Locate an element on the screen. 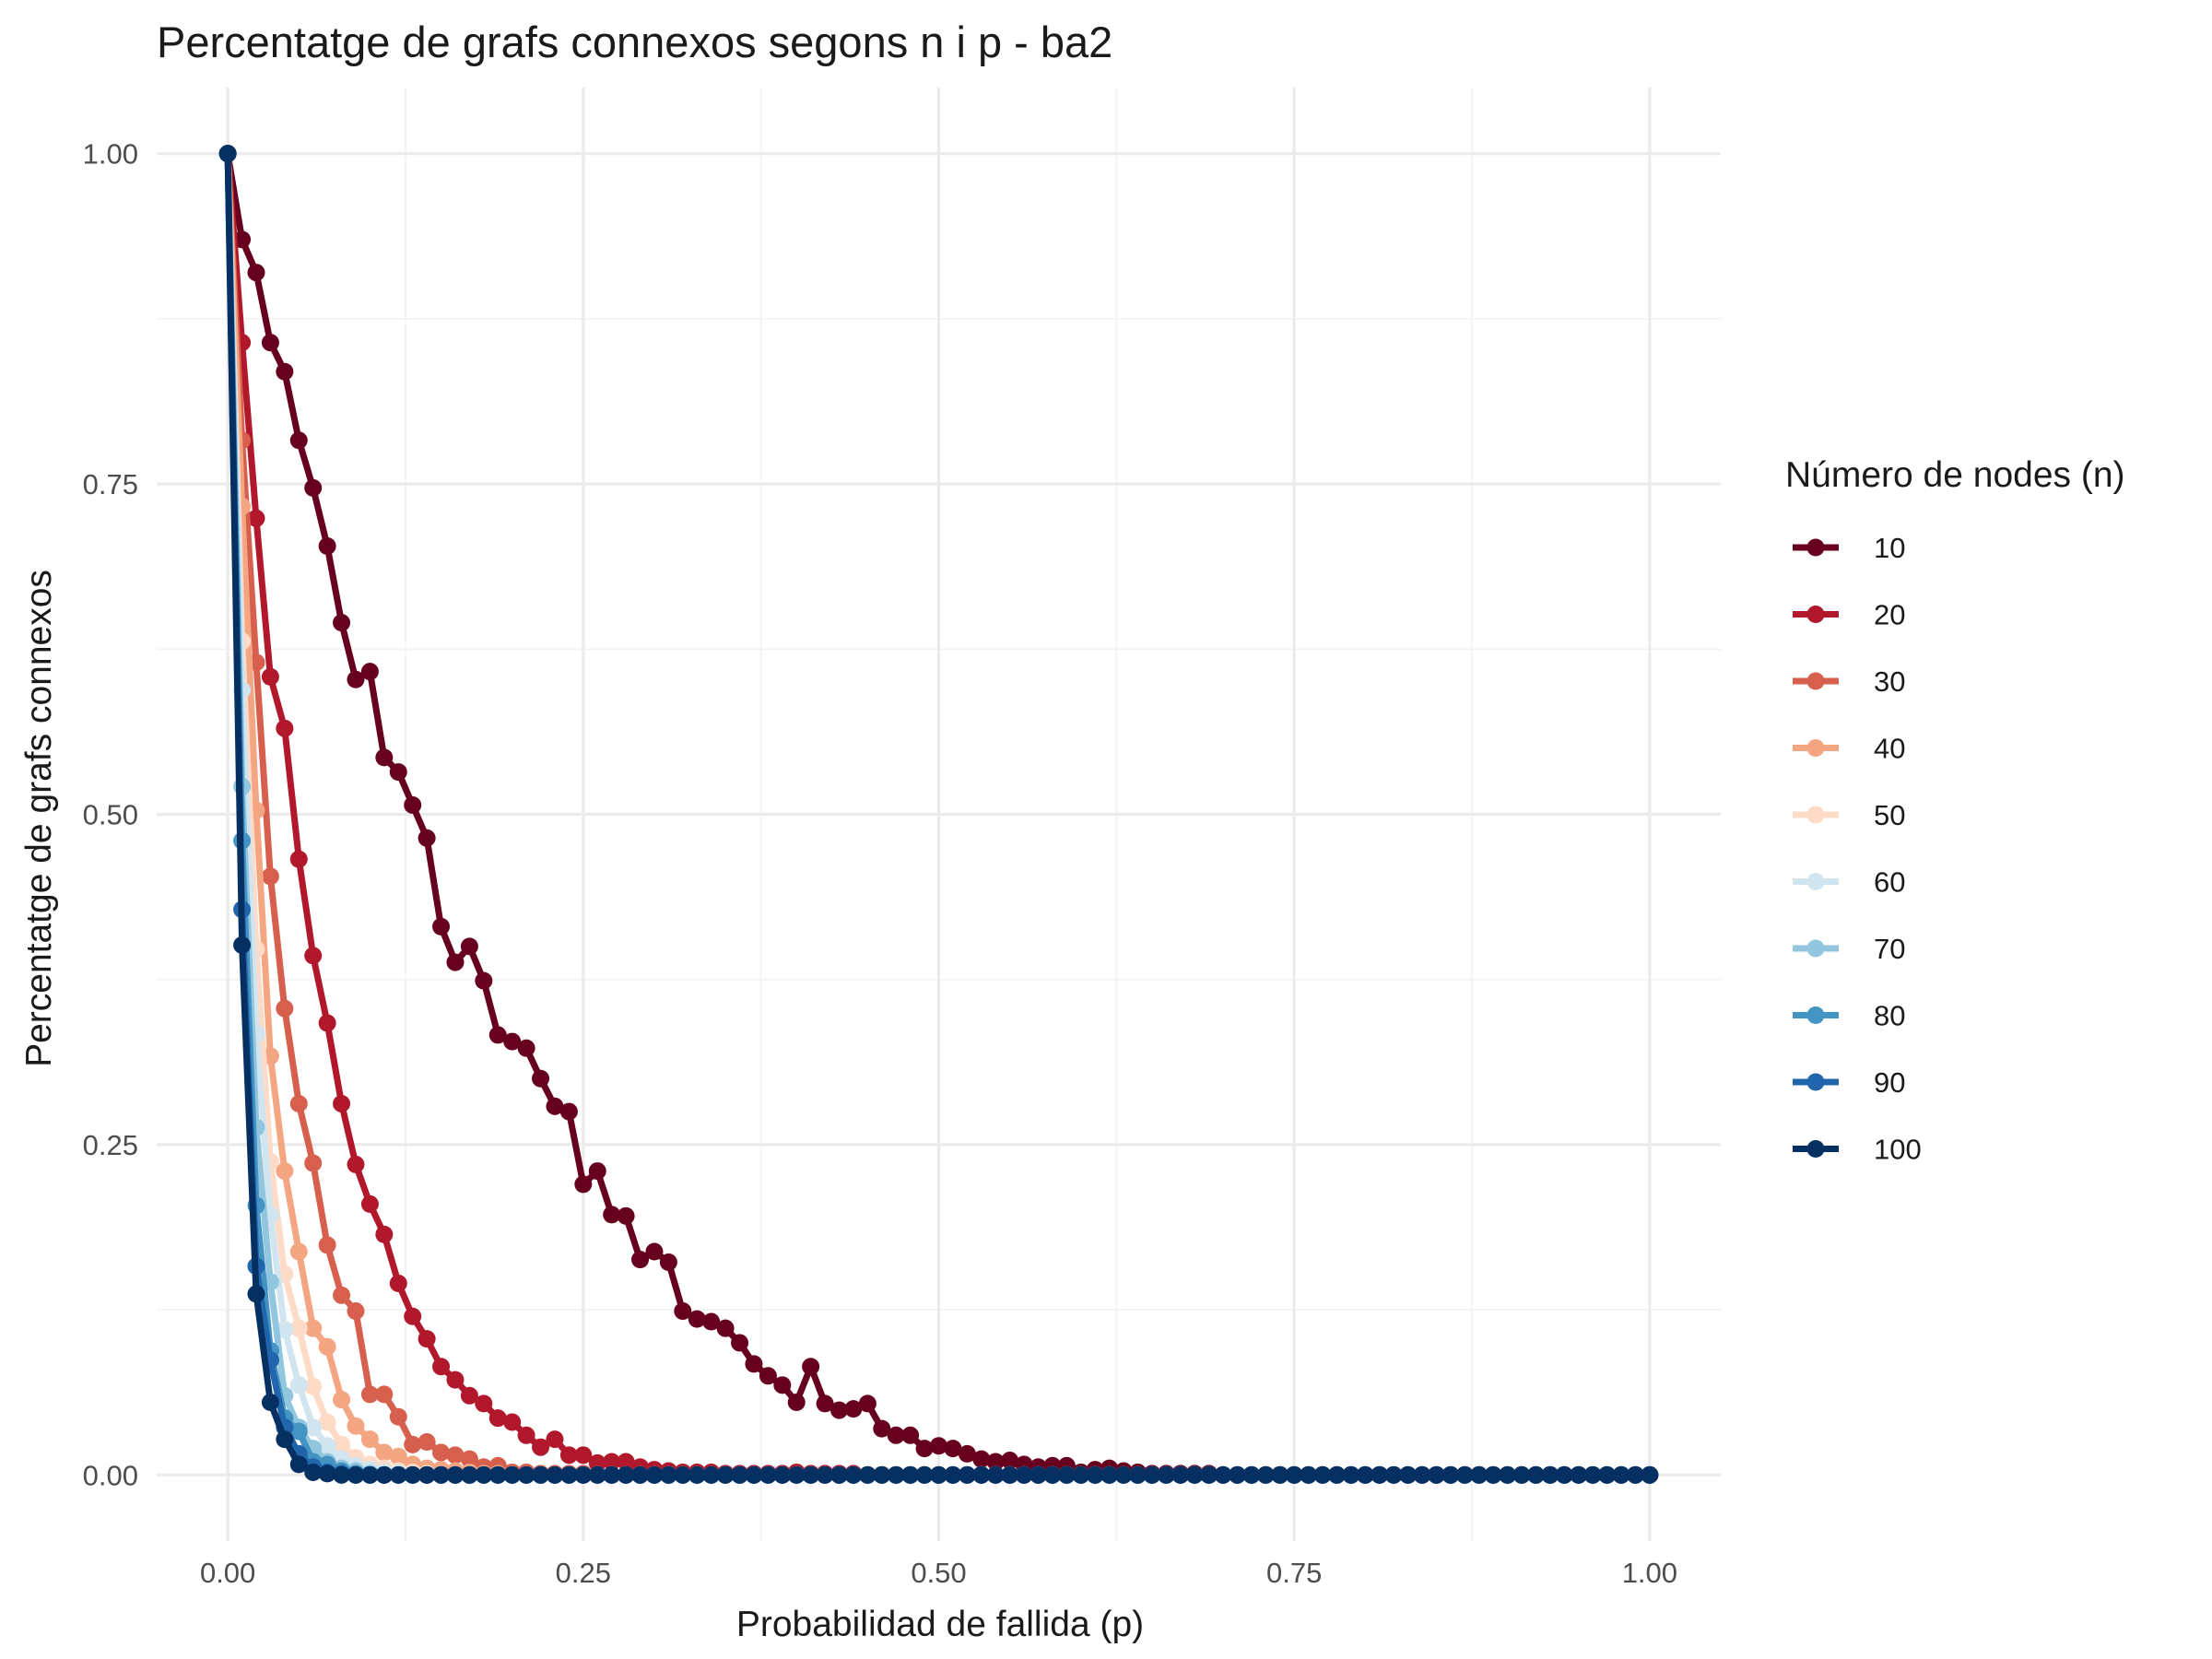 The image size is (2212, 1659). x-axis-title: Probabilidad de fallida (p) is located at coordinates (940, 1624).